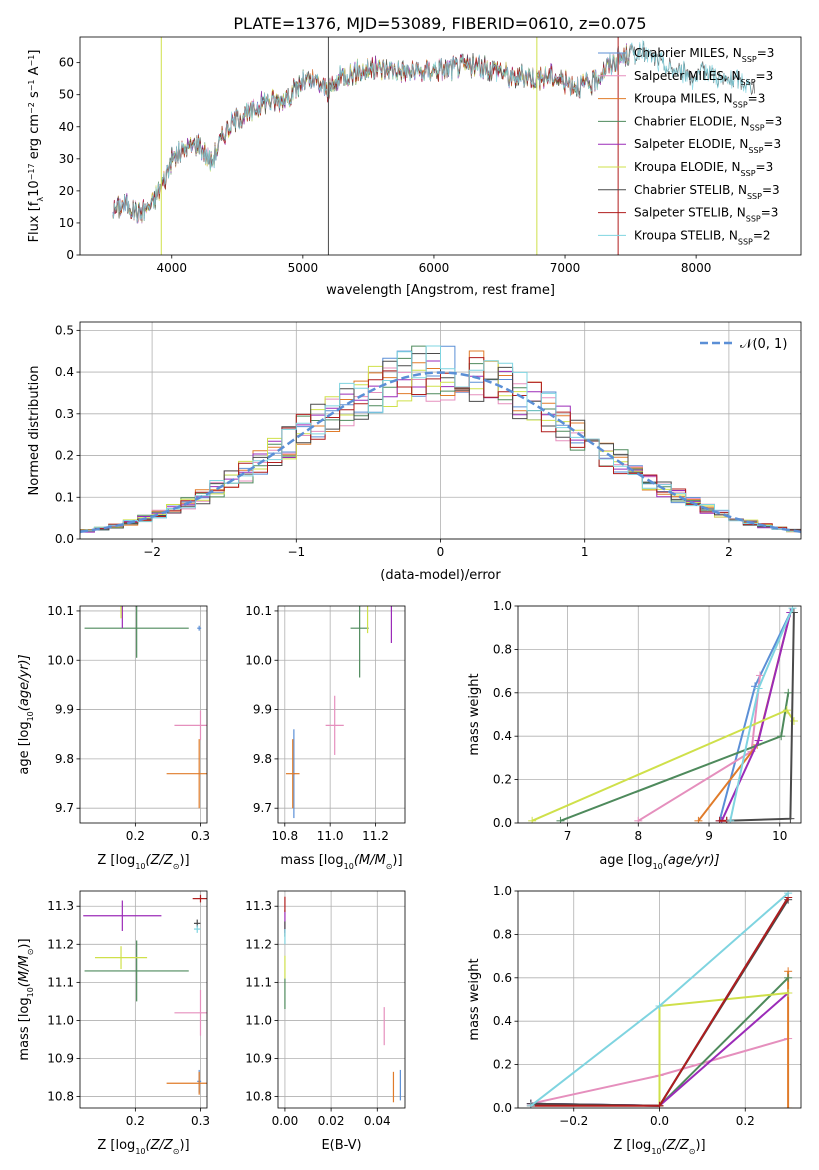 The height and width of the screenshot is (1170, 819). Describe the element at coordinates (502, 649) in the screenshot. I see `y-tick-label: 0.8` at that location.